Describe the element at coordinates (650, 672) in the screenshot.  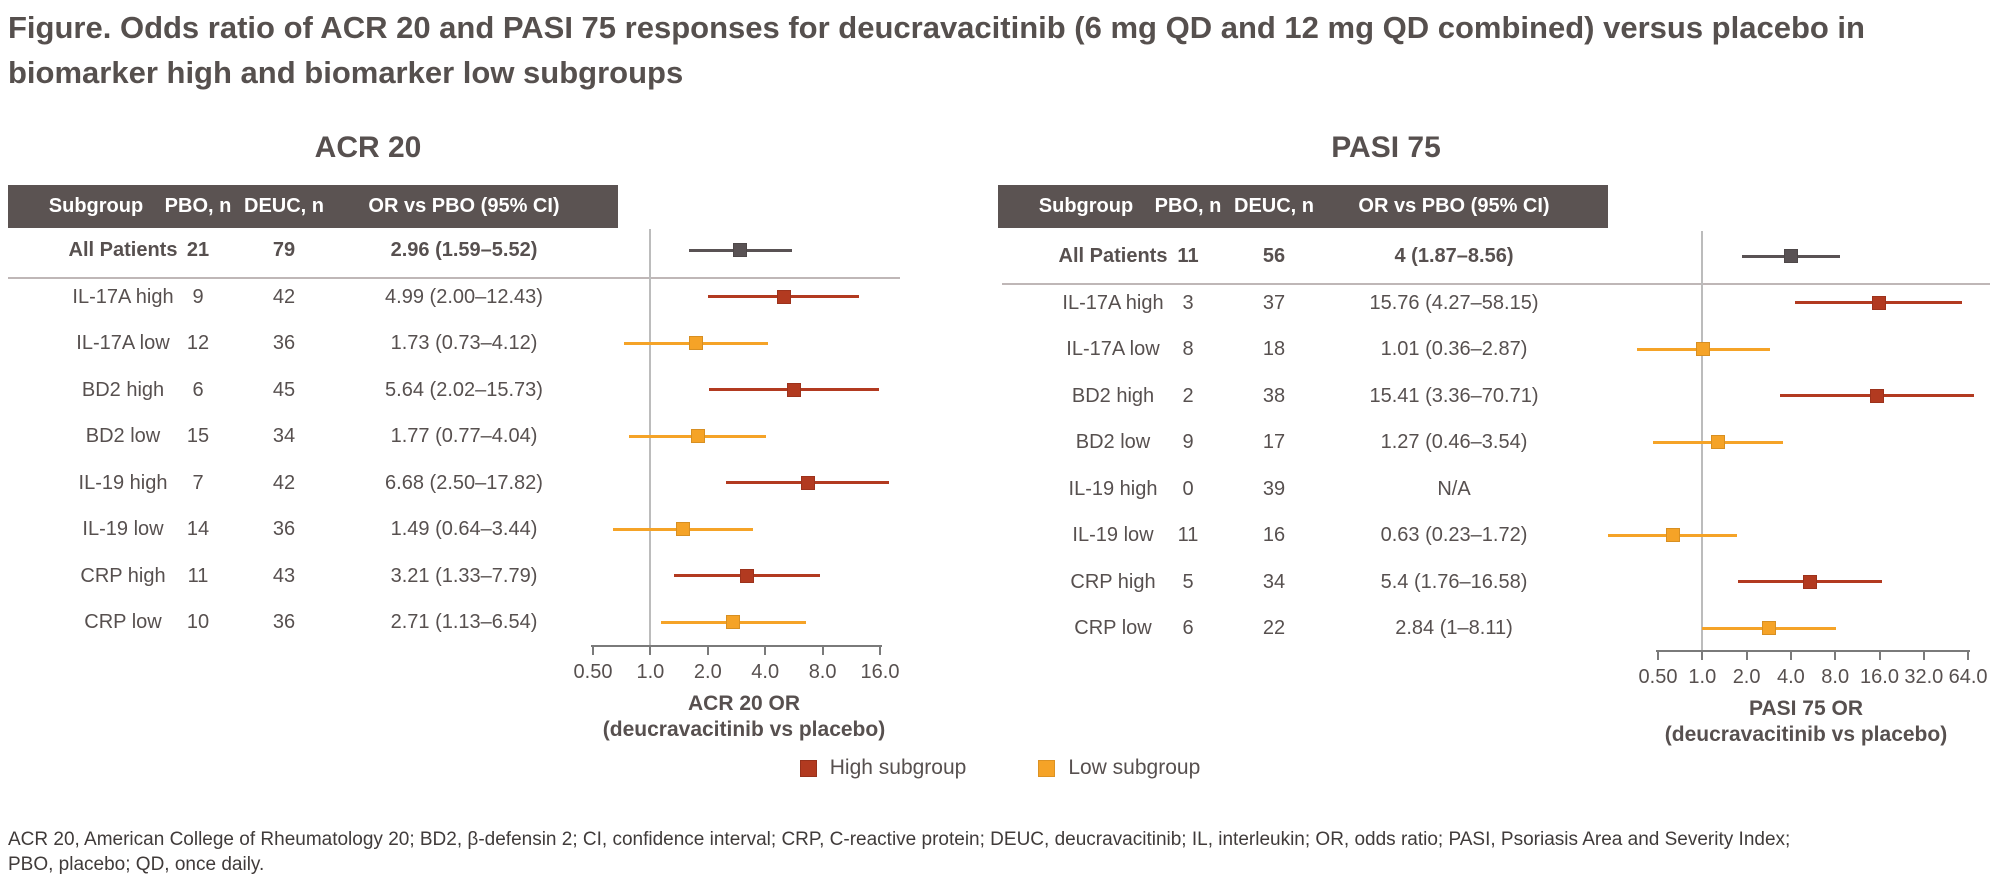
I see `x-axis-tick-label-acr20-1: 1.0` at that location.